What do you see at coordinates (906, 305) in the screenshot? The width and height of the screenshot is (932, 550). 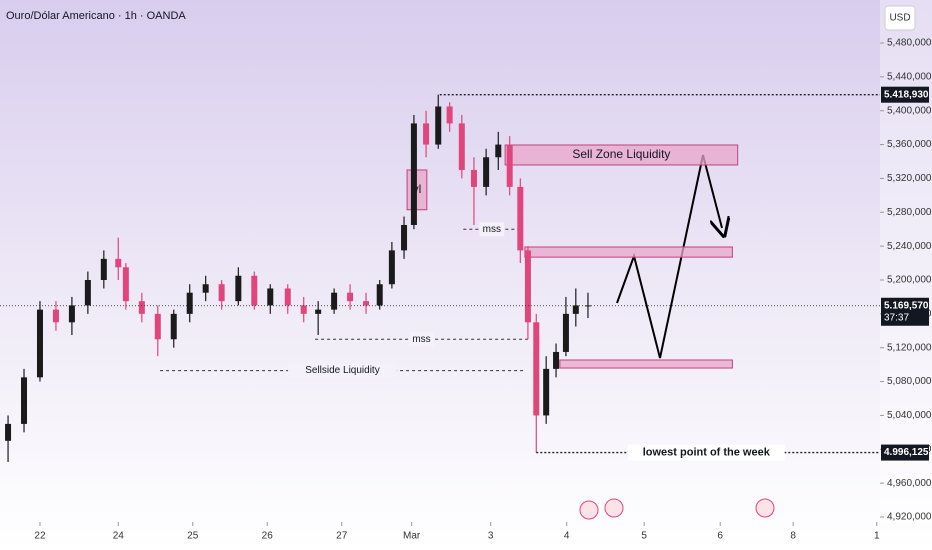 I see `price-label: 5.169,570` at bounding box center [906, 305].